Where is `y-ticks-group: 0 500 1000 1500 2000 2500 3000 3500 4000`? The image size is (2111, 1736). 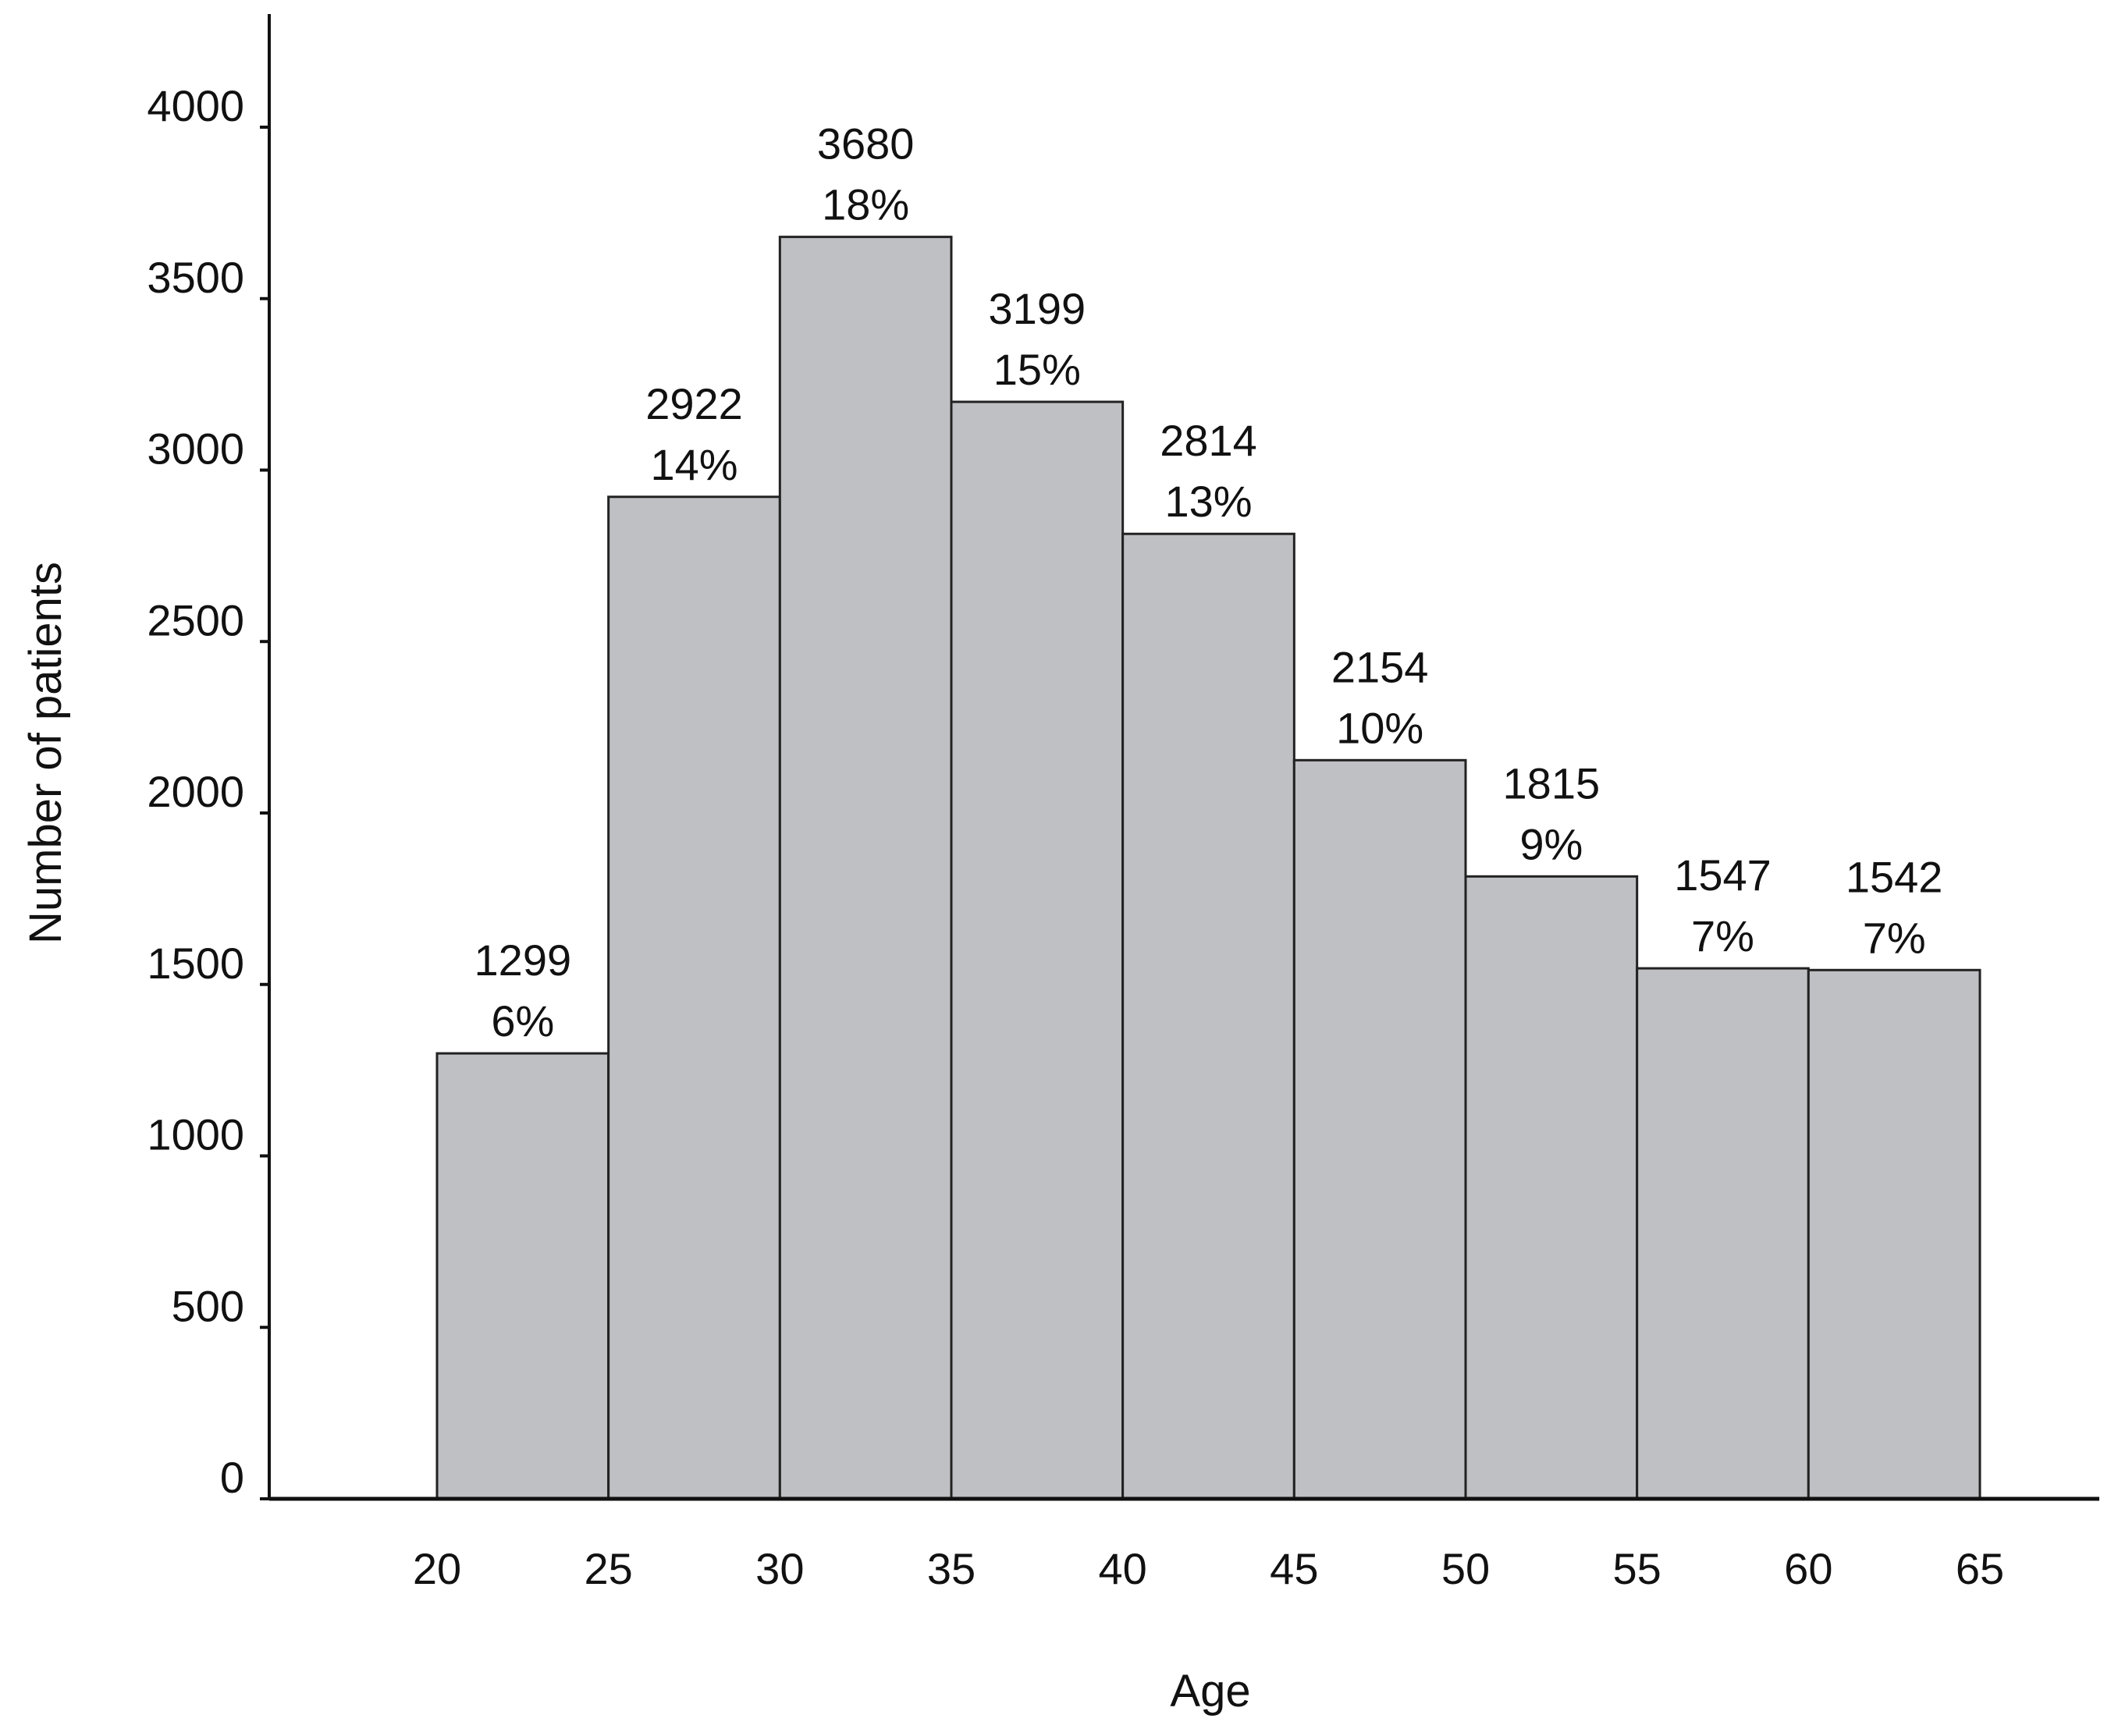
y-ticks-group: 0 500 1000 1500 2000 2500 3000 3500 4000 is located at coordinates (208, 791).